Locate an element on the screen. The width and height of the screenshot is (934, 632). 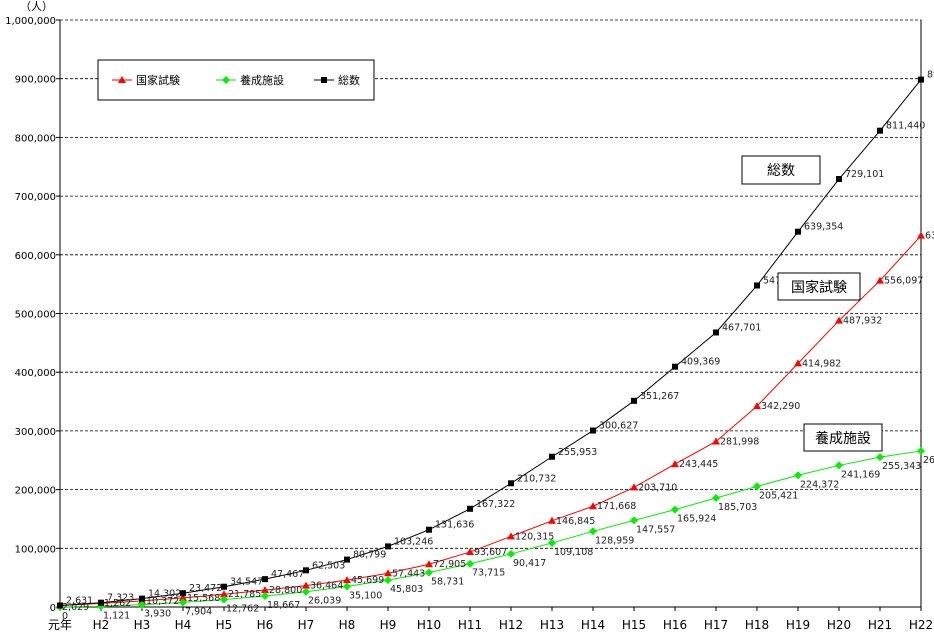
data-label: 103,246 is located at coordinates (413, 541).